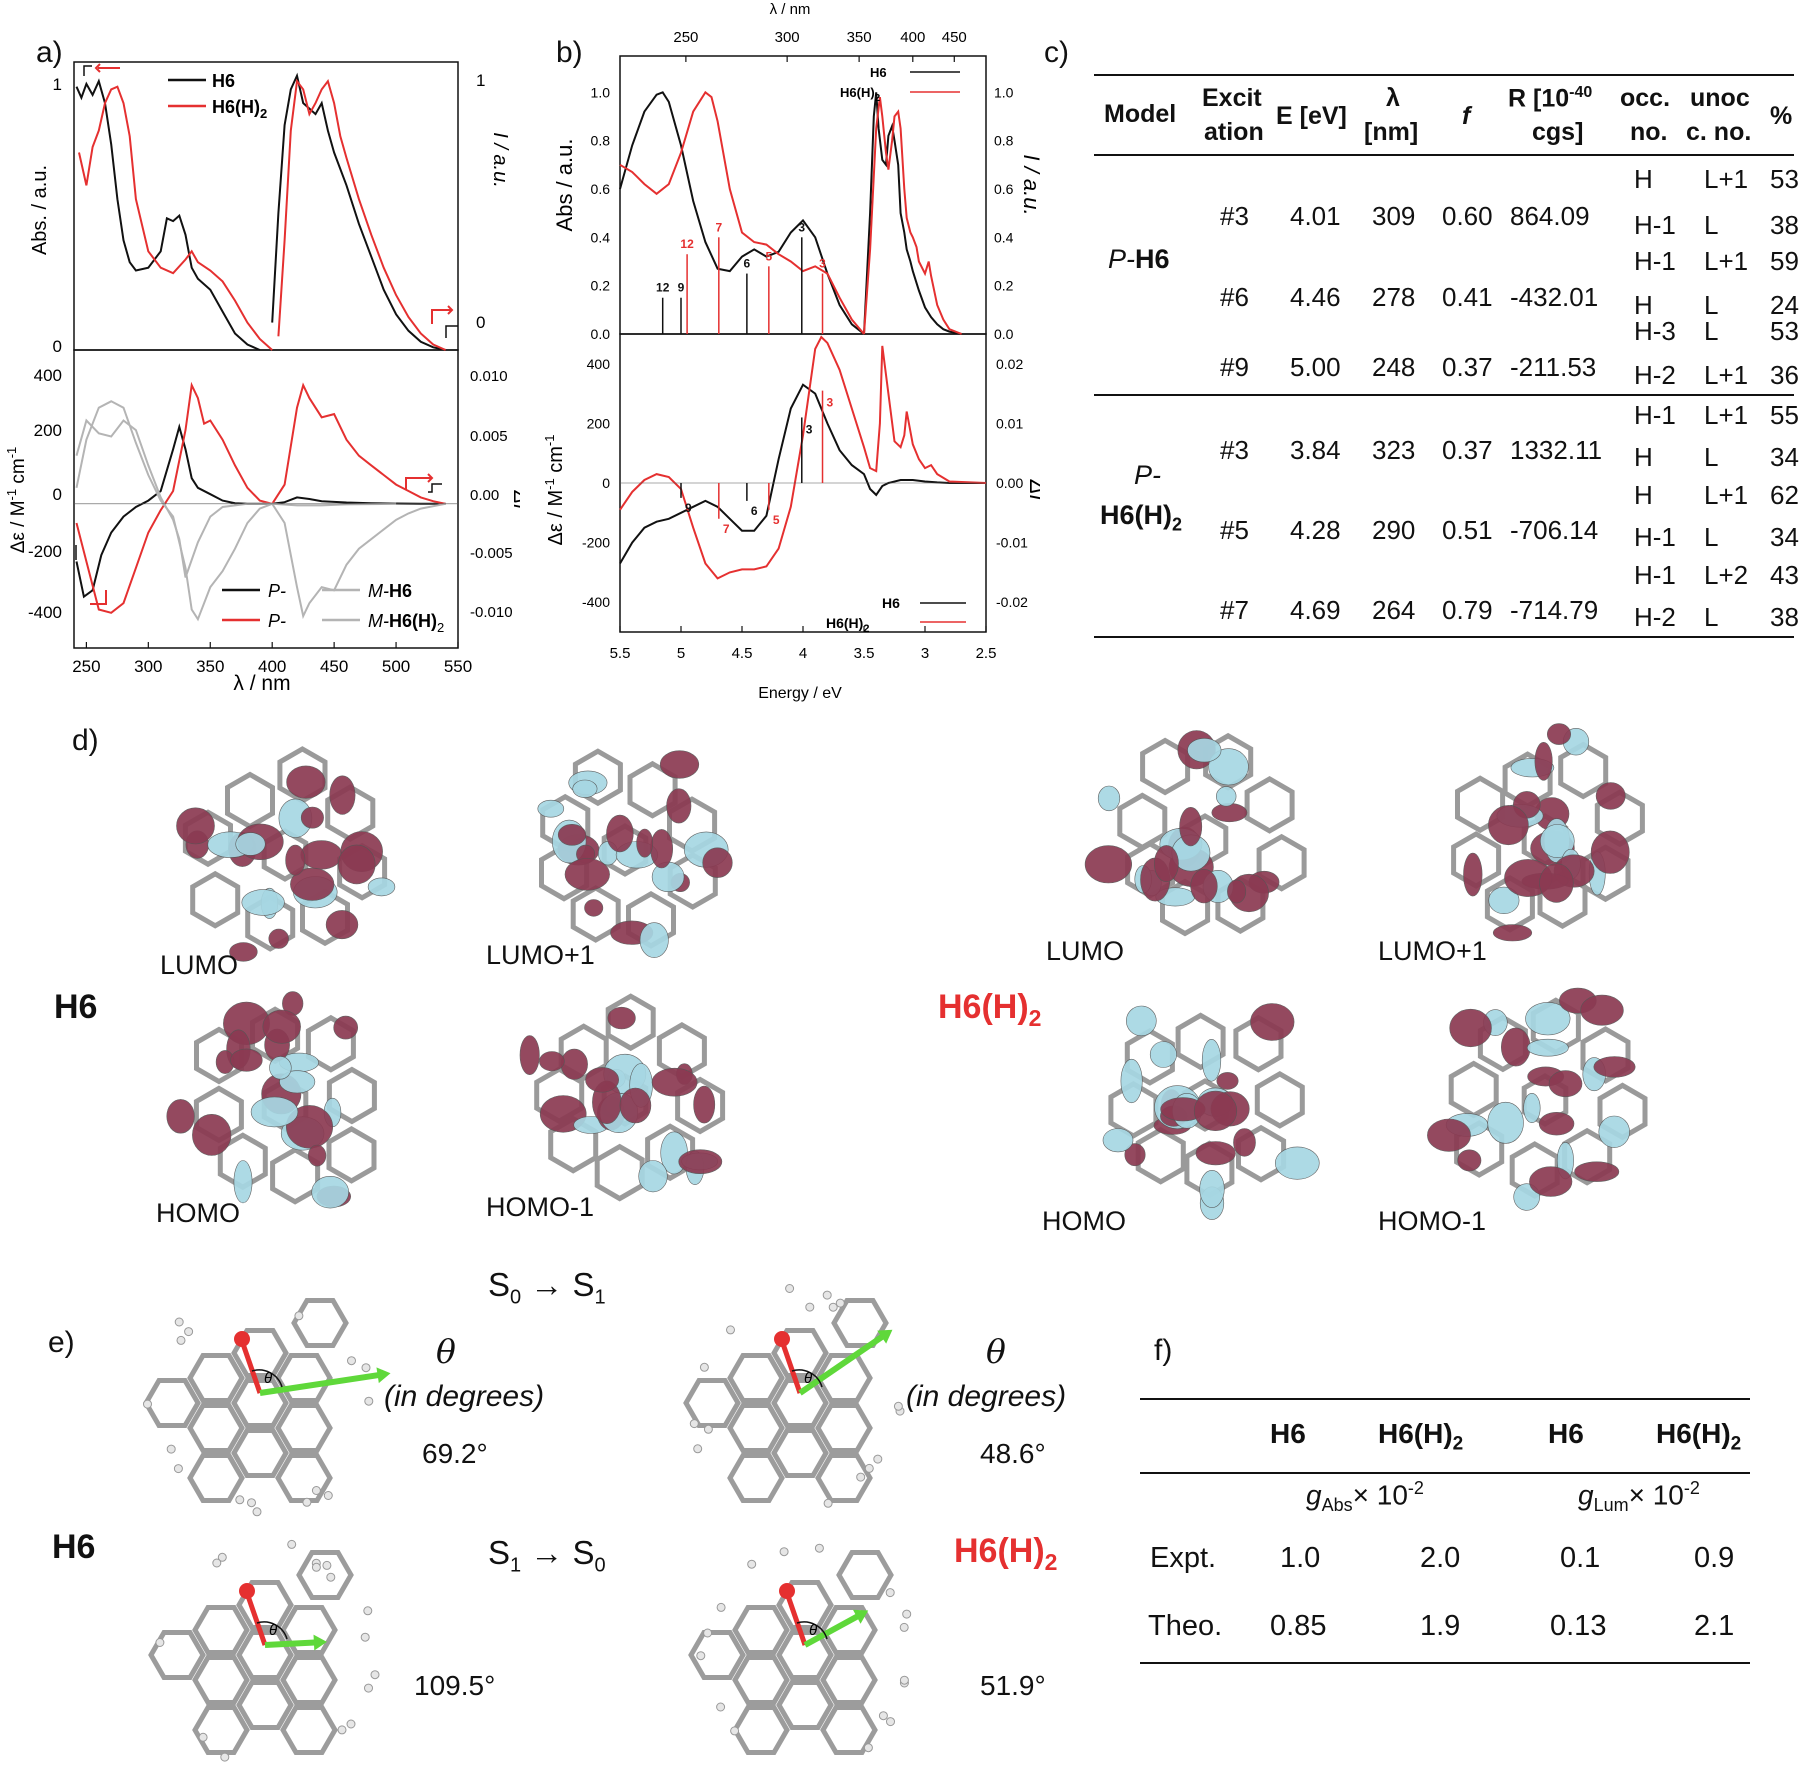  Describe the element at coordinates (251, 1367) in the screenshot. I see `mol-magnetic-vector` at that location.